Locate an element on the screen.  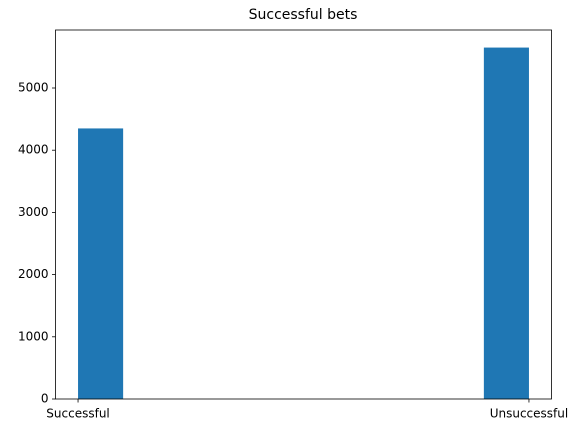
chart-title: Successful bets is located at coordinates (303, 15).